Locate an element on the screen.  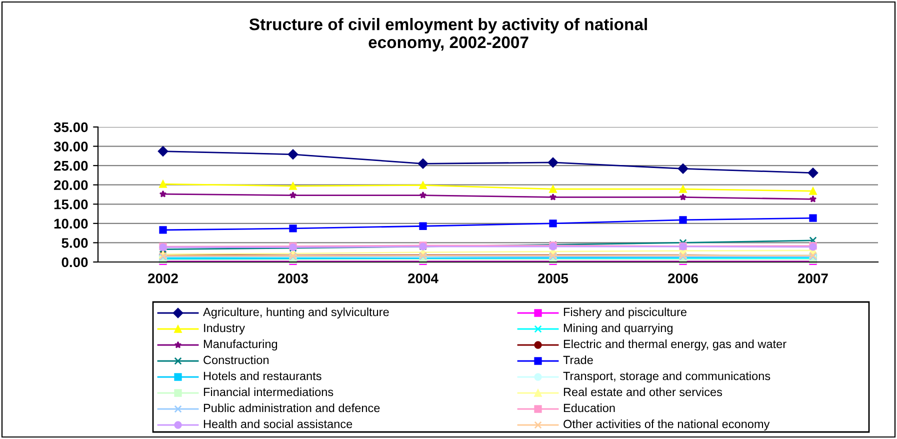
y-tick-label: 25.00 is located at coordinates (71, 165).